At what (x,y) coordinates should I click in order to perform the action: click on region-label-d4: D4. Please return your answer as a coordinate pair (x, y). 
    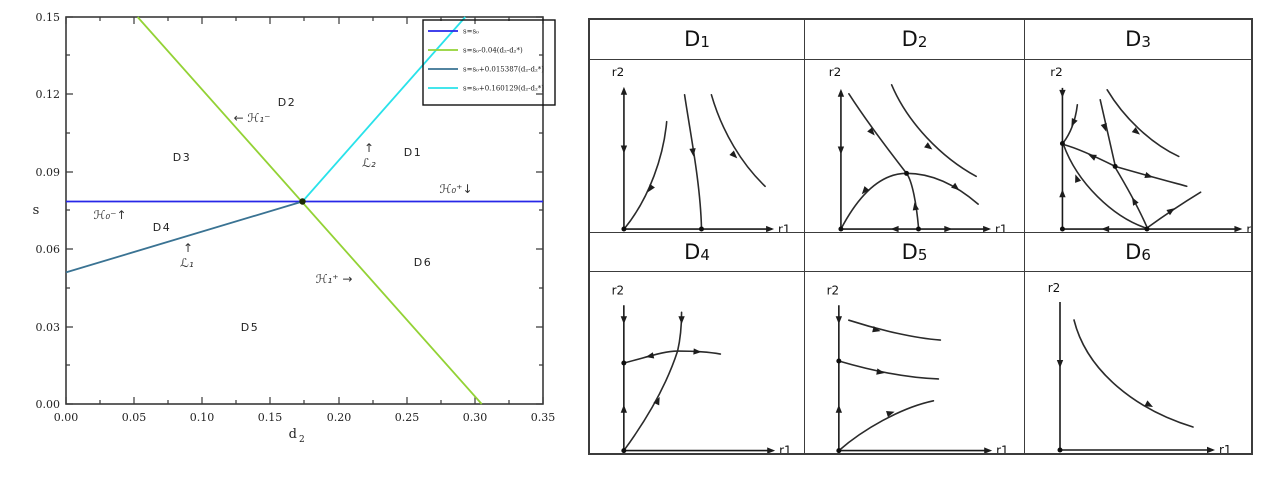
    Looking at the image, I should click on (162, 227).